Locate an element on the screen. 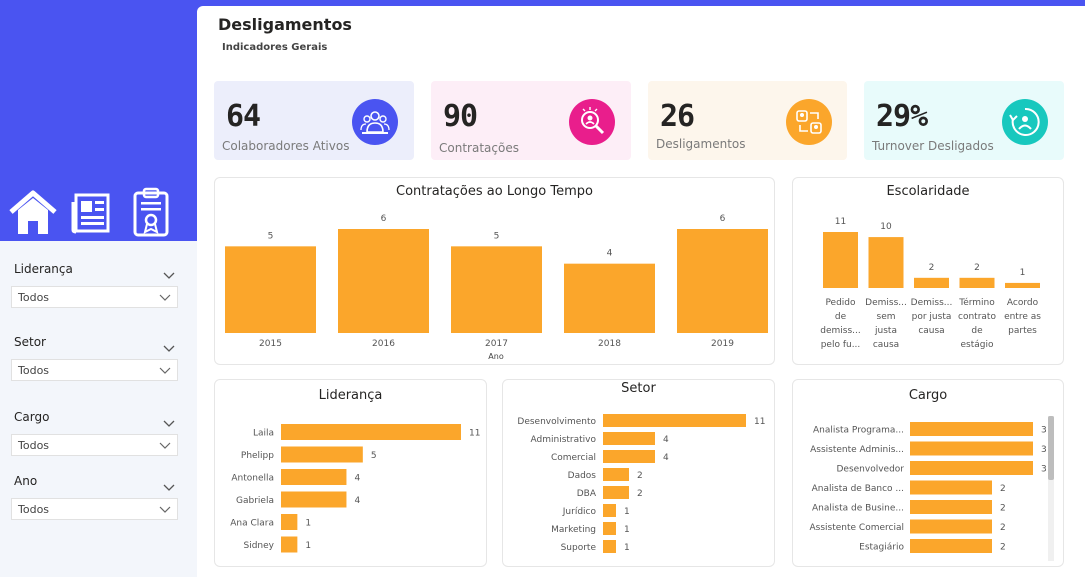  tick-label-line: contrato is located at coordinates (977, 317).